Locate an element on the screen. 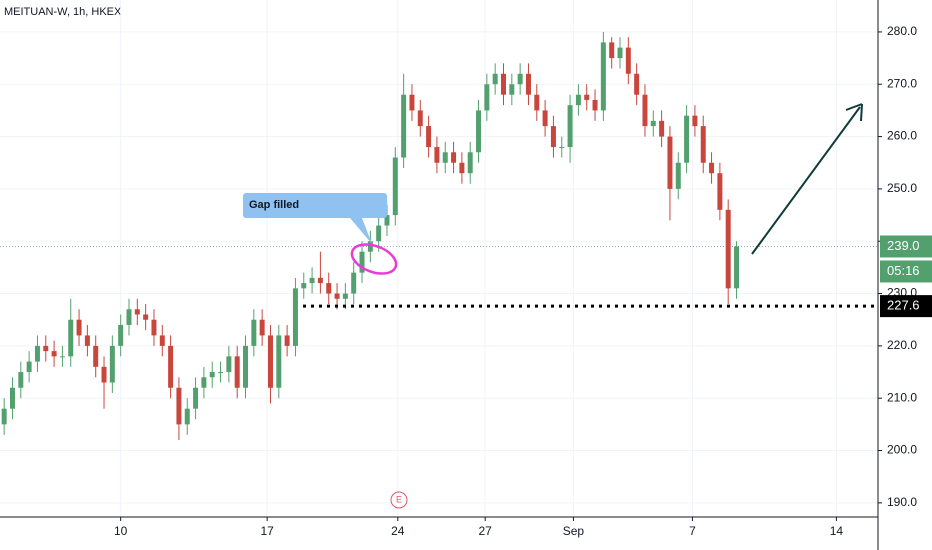 The height and width of the screenshot is (550, 932). callout-text: Gap filled is located at coordinates (274, 205).